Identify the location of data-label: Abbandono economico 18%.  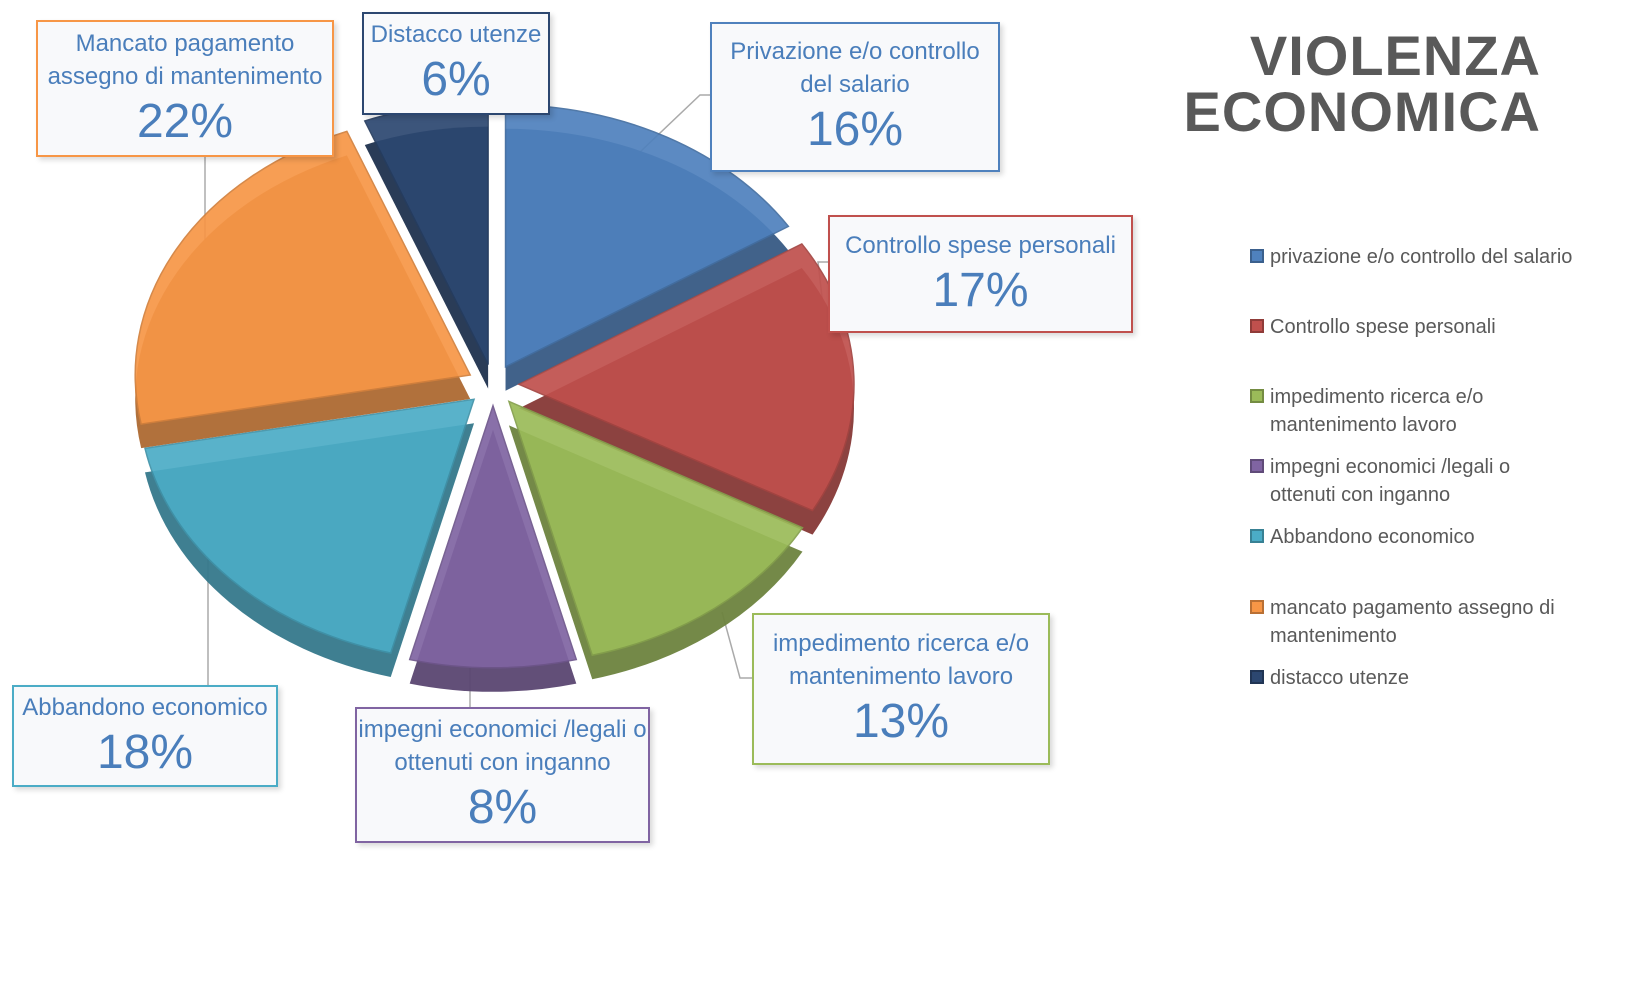
(145, 736).